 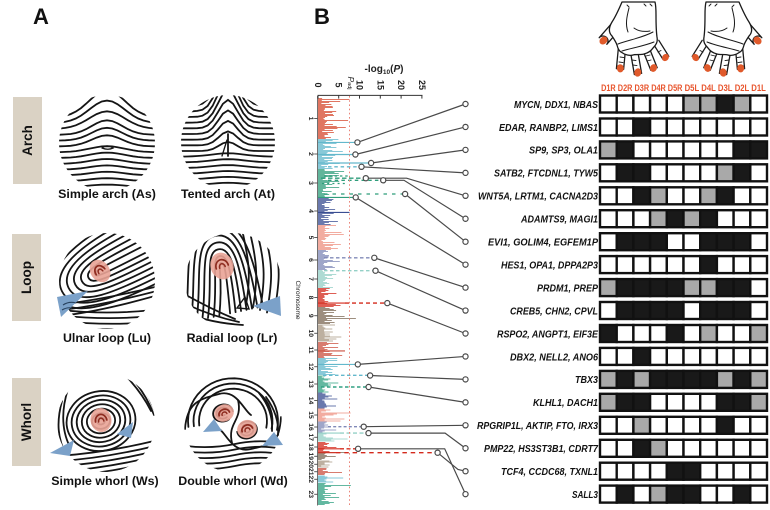 I want to click on svg-text: 13, so click(x=310, y=384).